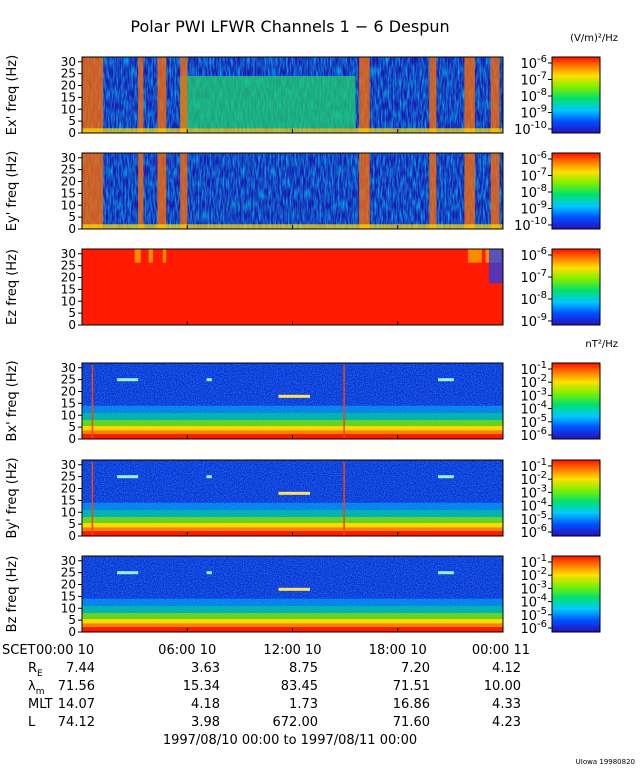  I want to click on y-axis-label: By' freq (Hz), so click(12, 497).